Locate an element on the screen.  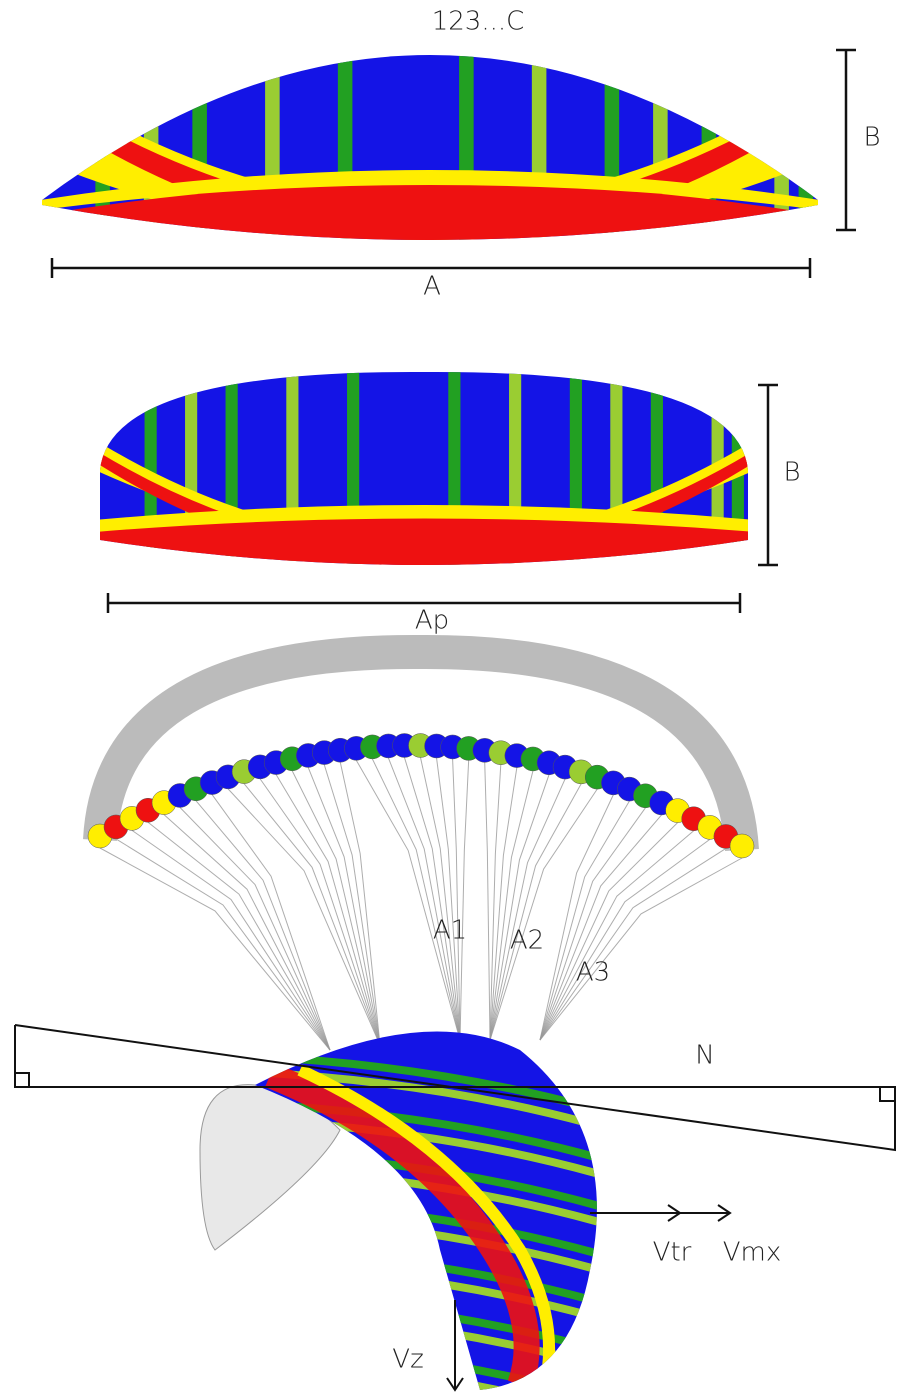
suspension-lines is located at coordinates (421, 904).